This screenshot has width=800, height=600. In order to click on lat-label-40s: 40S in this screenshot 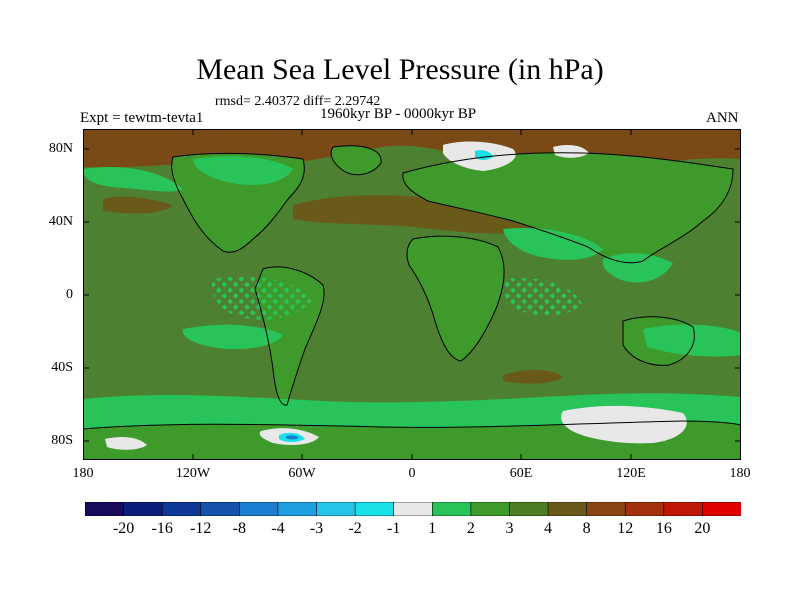, I will do `click(62, 367)`.